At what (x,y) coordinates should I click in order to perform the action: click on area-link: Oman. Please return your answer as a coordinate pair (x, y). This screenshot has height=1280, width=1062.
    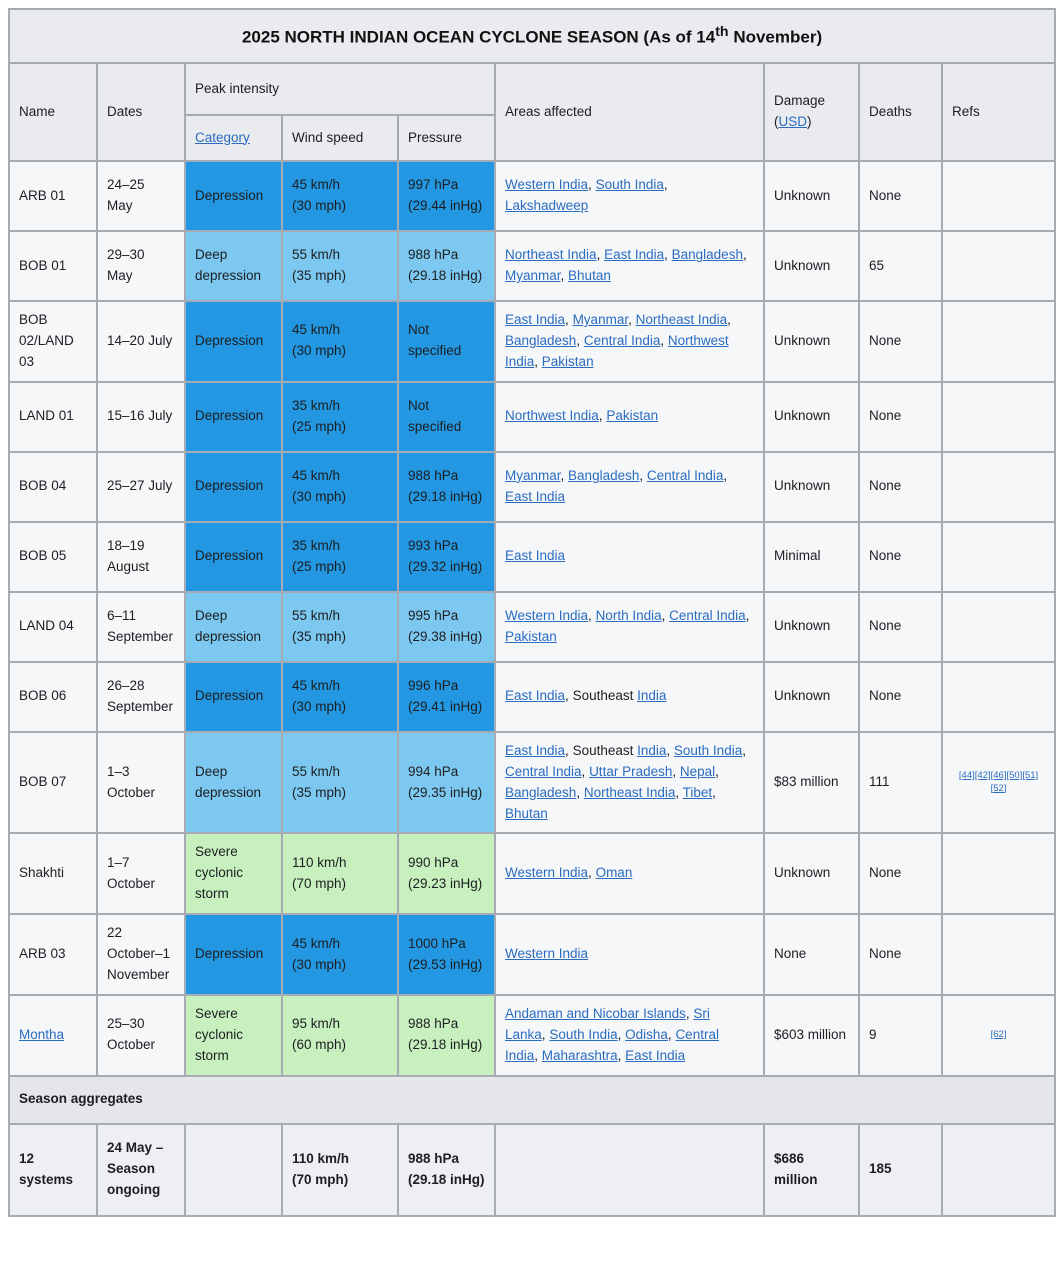
    Looking at the image, I should click on (614, 873).